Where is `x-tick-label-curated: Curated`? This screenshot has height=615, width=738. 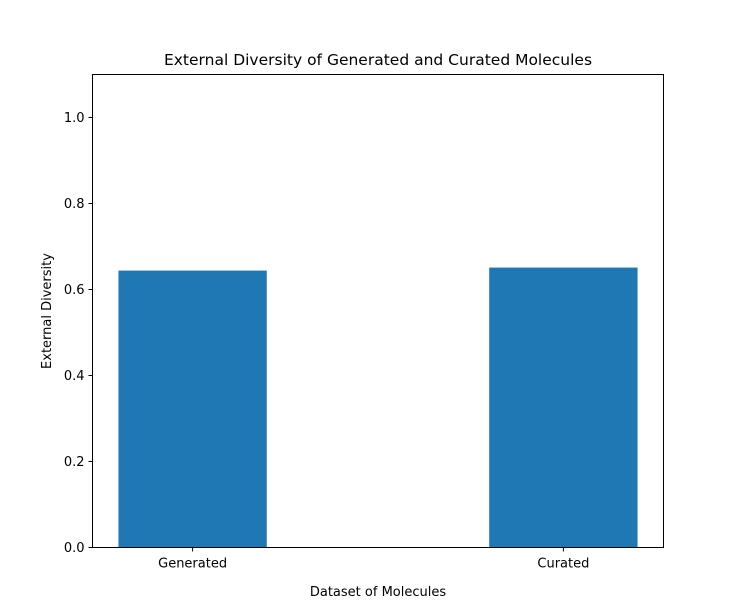
x-tick-label-curated: Curated is located at coordinates (563, 564).